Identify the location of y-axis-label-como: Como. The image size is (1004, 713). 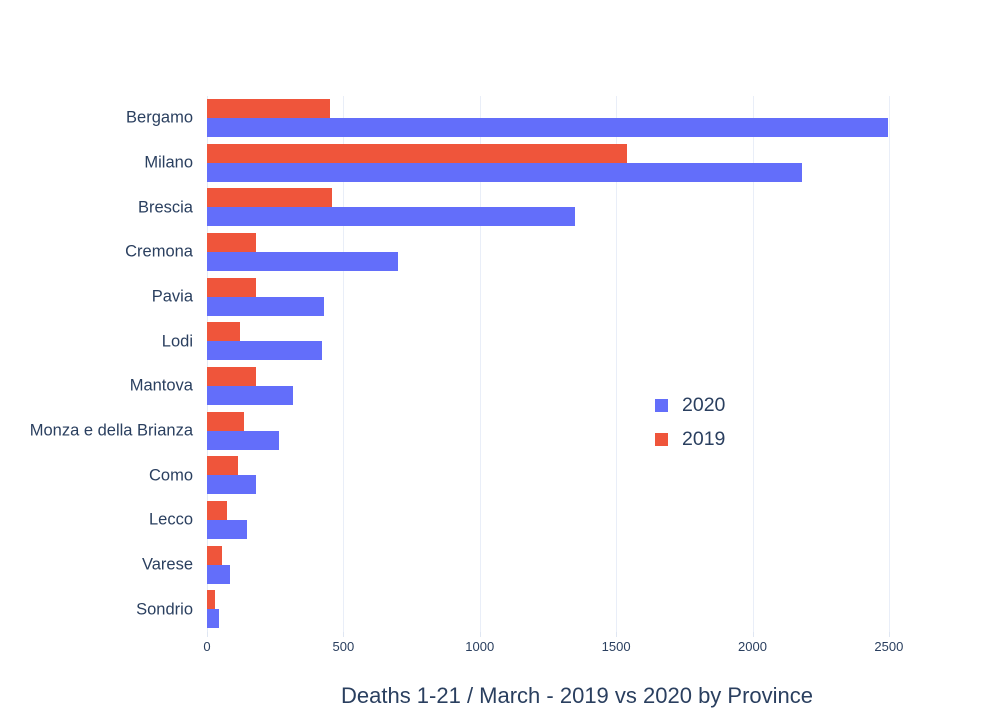
(170, 475).